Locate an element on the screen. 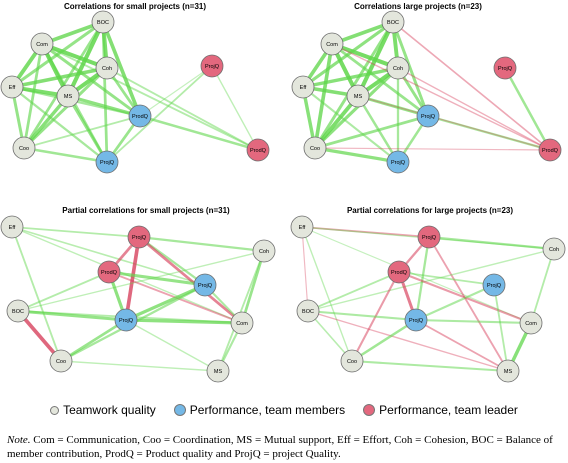 The height and width of the screenshot is (463, 568). panel-title: Correlations for small projects (n=31) is located at coordinates (135, 6).